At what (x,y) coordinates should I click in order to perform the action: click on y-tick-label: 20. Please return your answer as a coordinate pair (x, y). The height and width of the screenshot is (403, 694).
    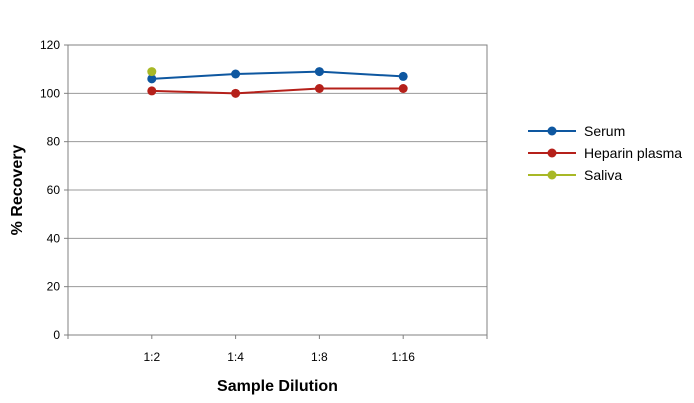
    Looking at the image, I should click on (54, 287).